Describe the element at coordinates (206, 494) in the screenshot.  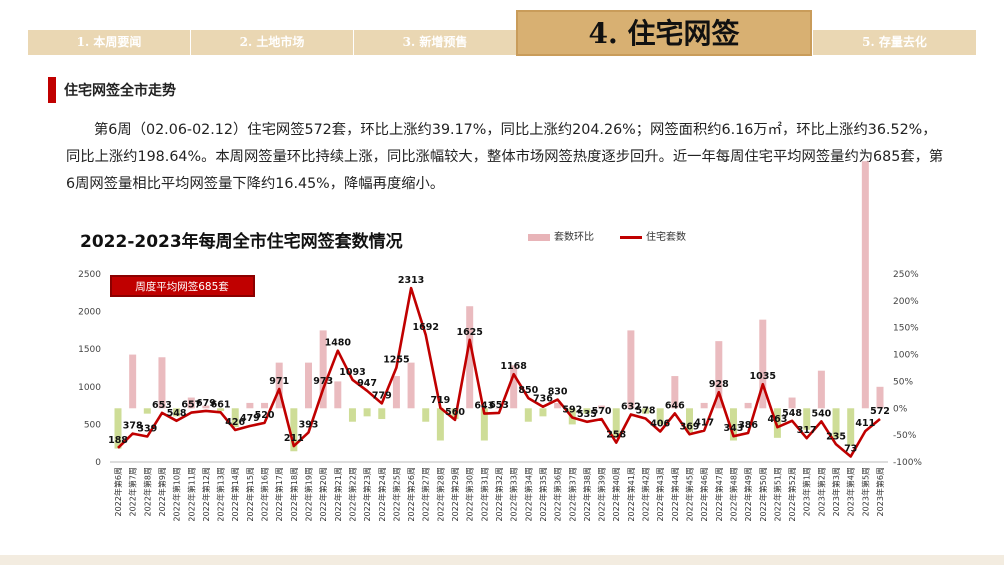
I see `x-tick-label: 2022年第12周` at that location.